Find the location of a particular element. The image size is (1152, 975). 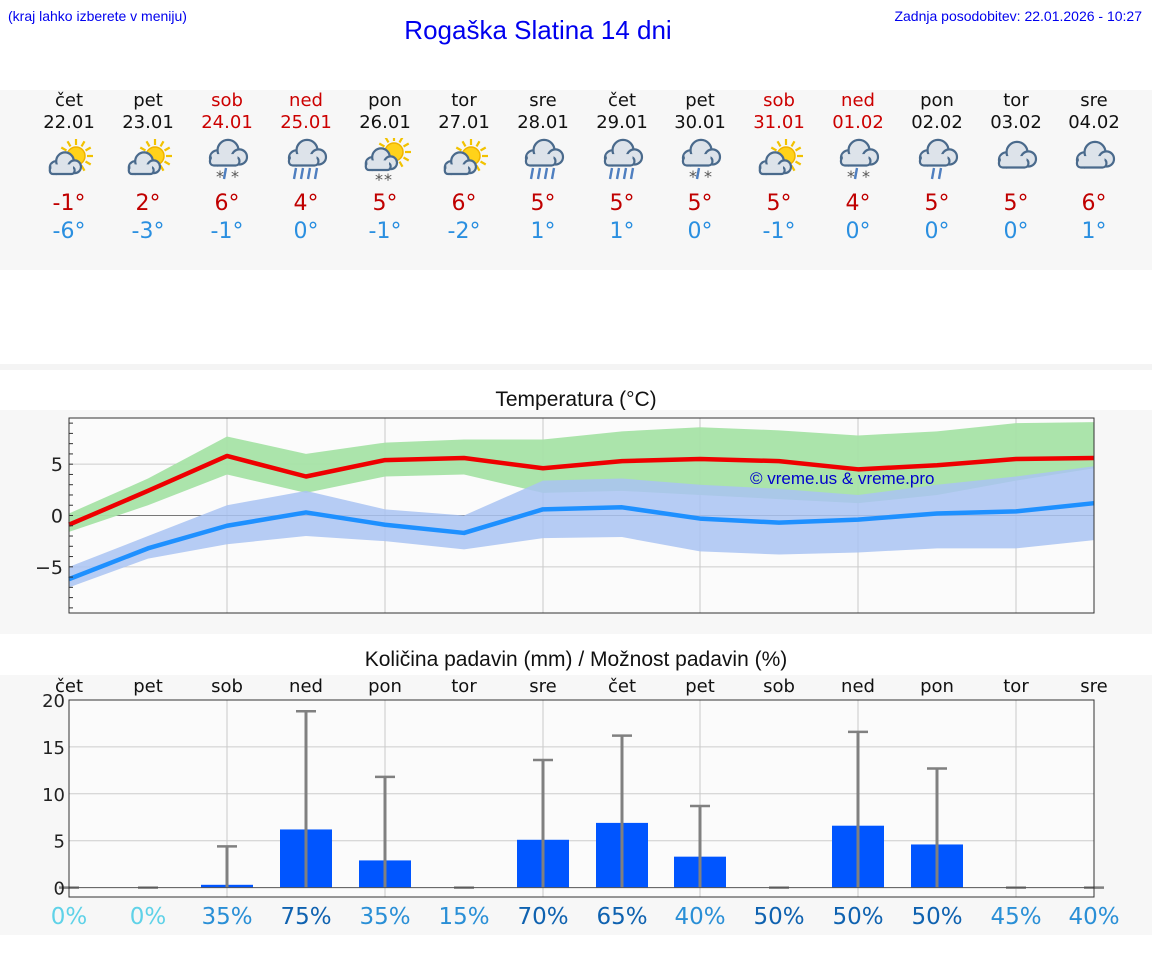

day-column: pon 26.01 * * 5° -1° is located at coordinates (385, 168).